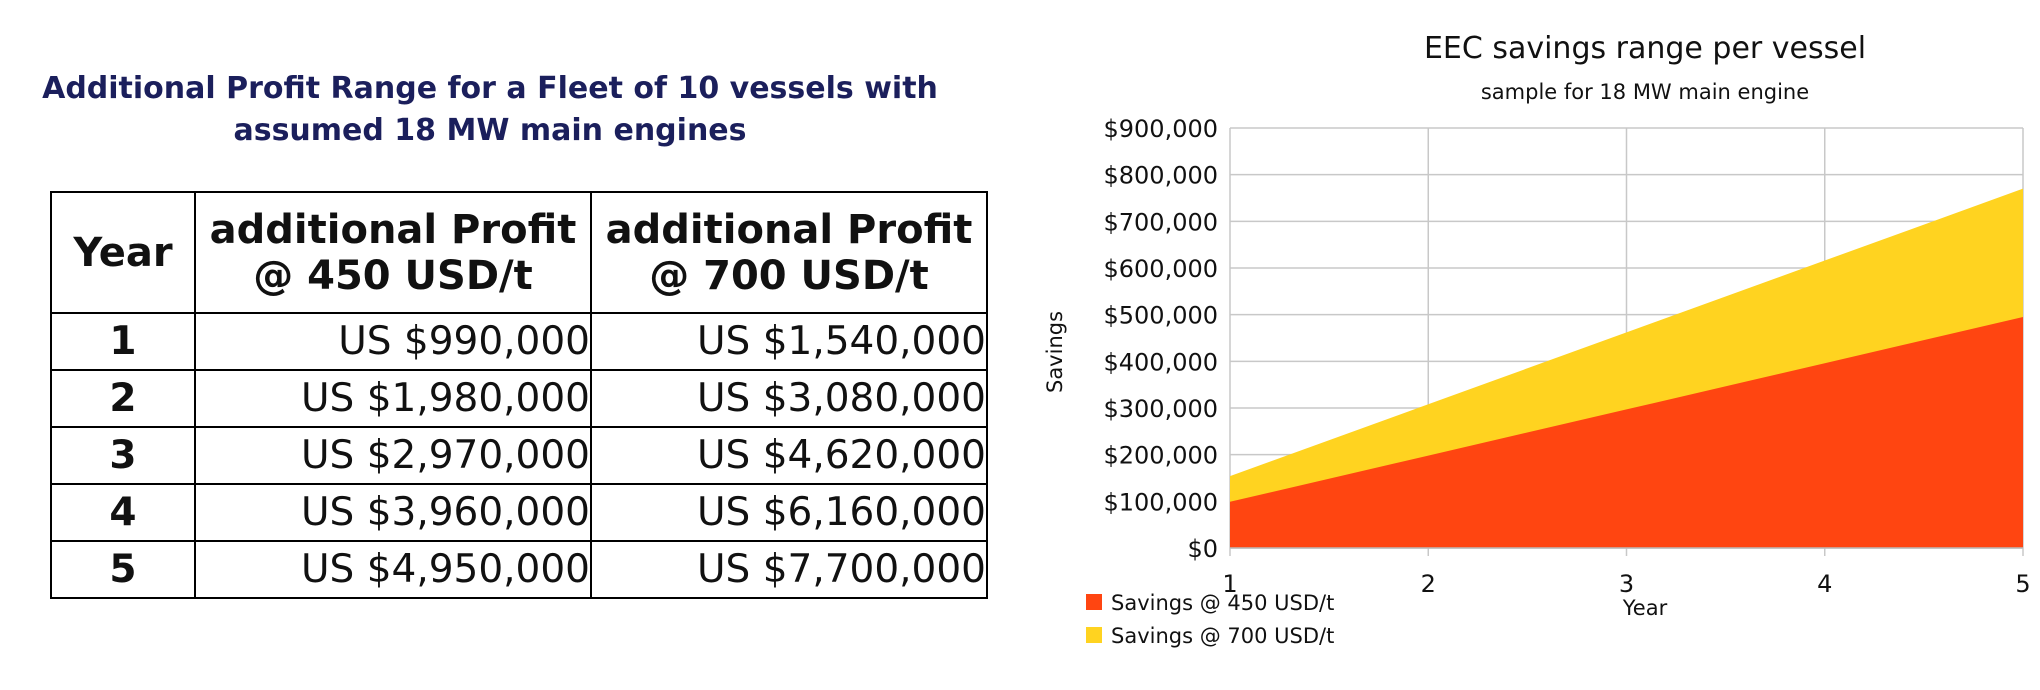  I want to click on chart-title: EEC savings range per vessel, so click(1645, 48).